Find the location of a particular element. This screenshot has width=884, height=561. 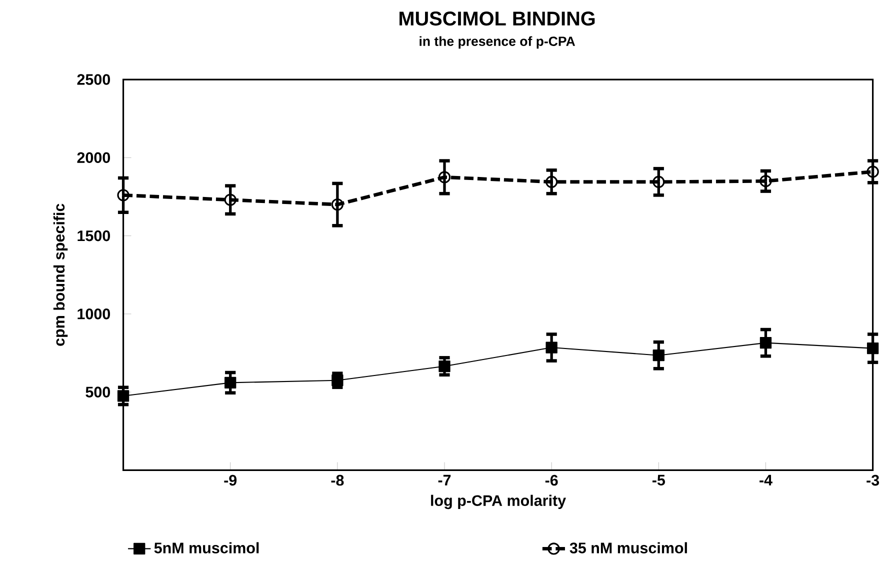

y-tick-label: 2000 is located at coordinates (93, 158).